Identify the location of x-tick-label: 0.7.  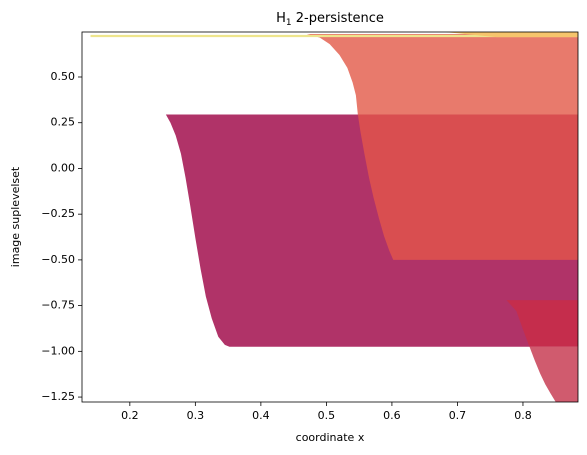
(458, 415).